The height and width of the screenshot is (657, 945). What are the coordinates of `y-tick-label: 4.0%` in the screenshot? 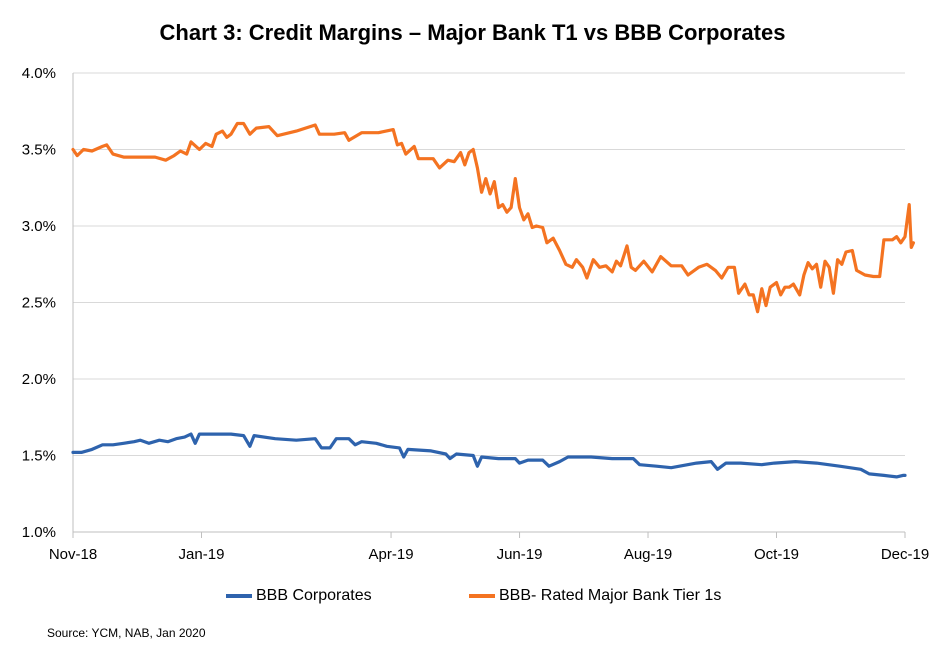 It's located at (39, 73).